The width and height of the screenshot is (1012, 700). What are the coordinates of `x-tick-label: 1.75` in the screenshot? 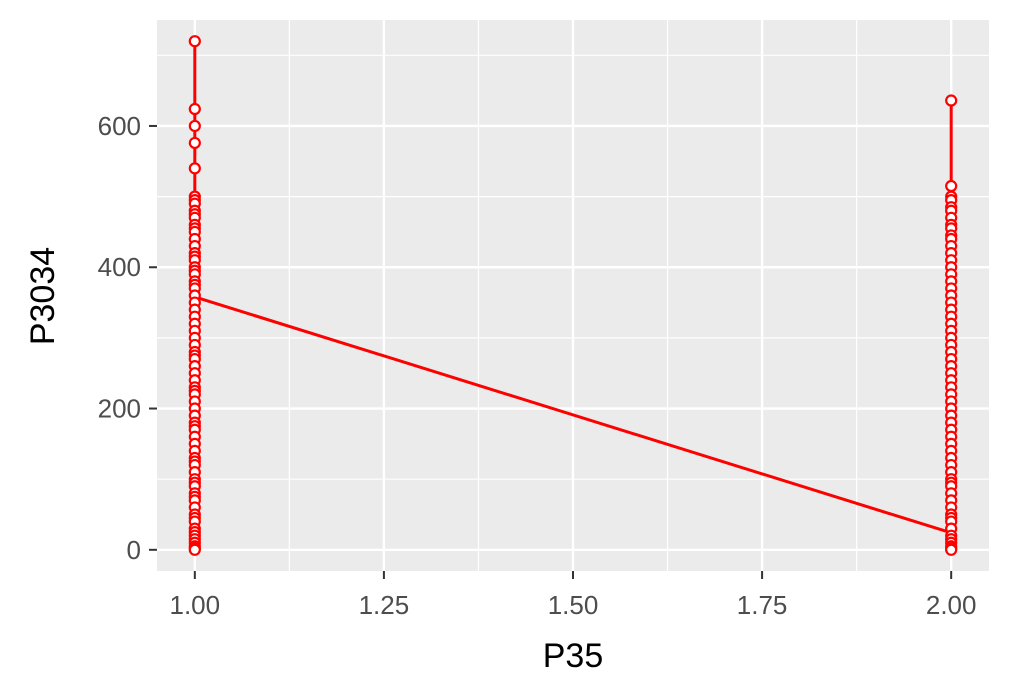 It's located at (762, 605).